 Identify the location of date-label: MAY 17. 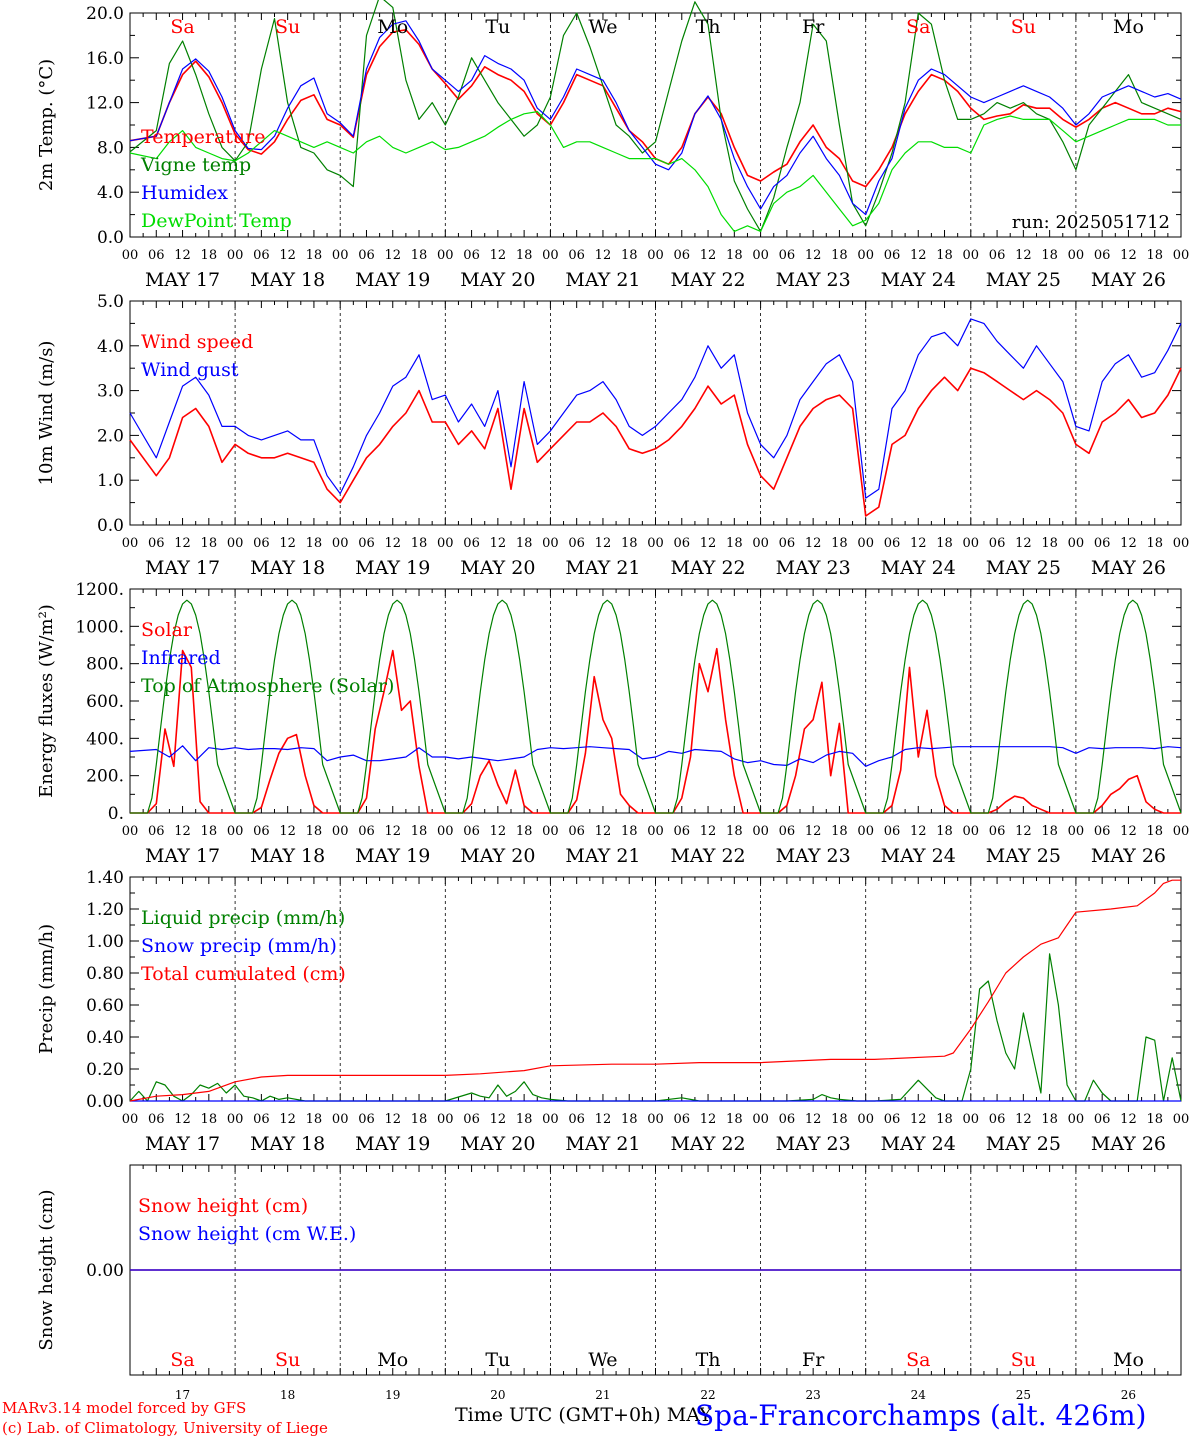
(182, 280).